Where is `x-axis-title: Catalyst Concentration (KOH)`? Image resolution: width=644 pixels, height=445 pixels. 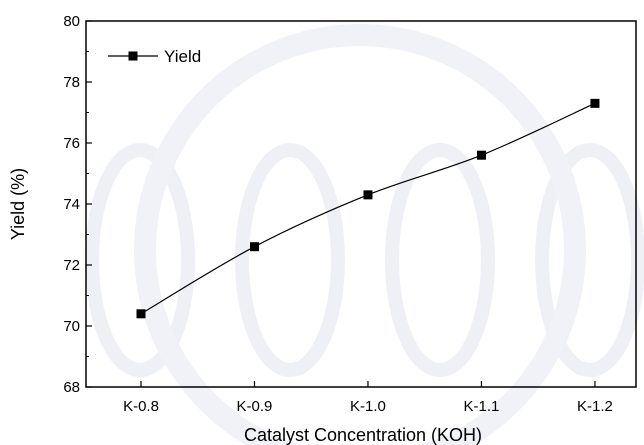 x-axis-title: Catalyst Concentration (KOH) is located at coordinates (363, 435).